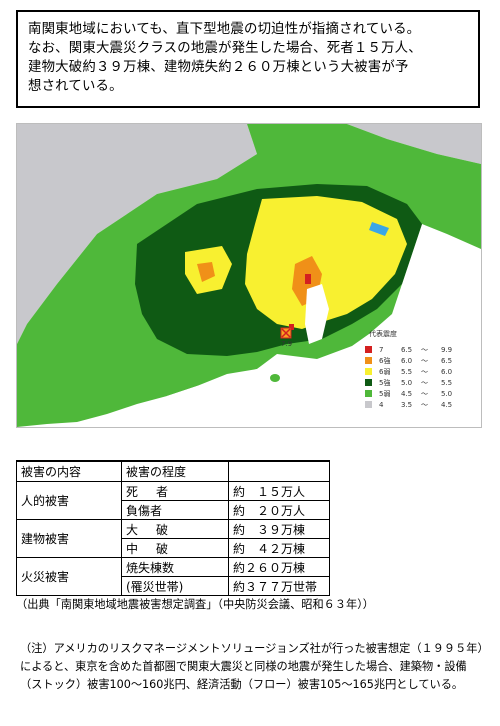 The height and width of the screenshot is (726, 500). Describe the element at coordinates (317, 314) in the screenshot. I see `tokyo-bay` at that location.